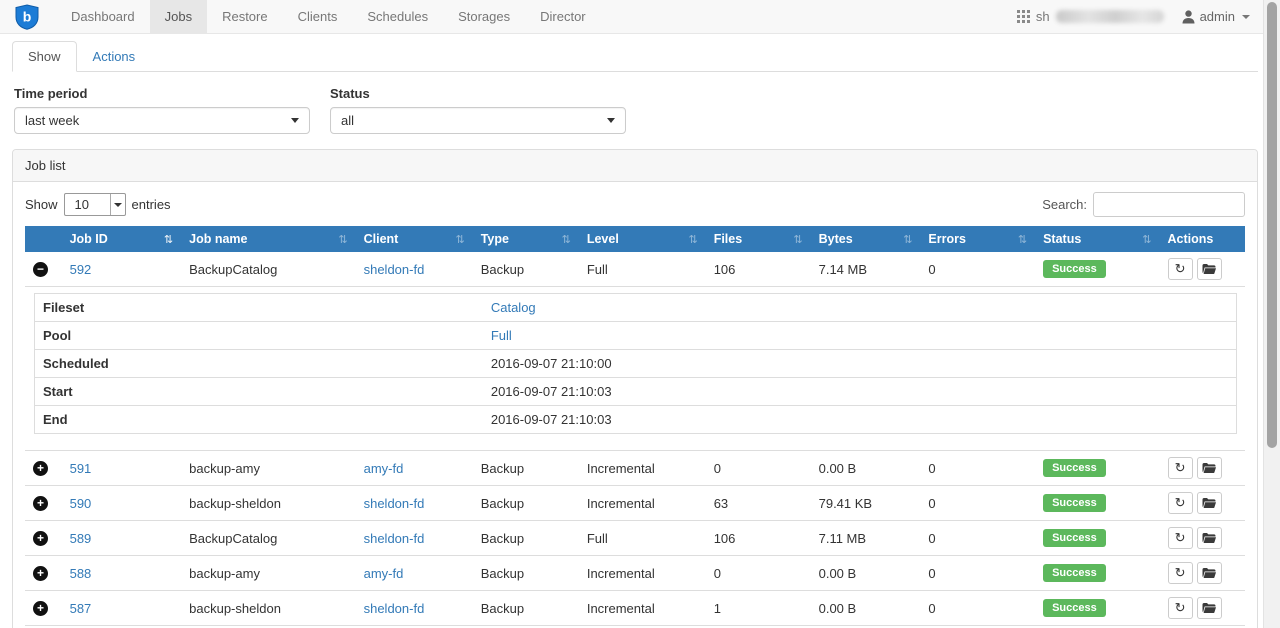 This screenshot has height=628, width=1280. I want to click on job-name-cell: BackupCatalog, so click(233, 269).